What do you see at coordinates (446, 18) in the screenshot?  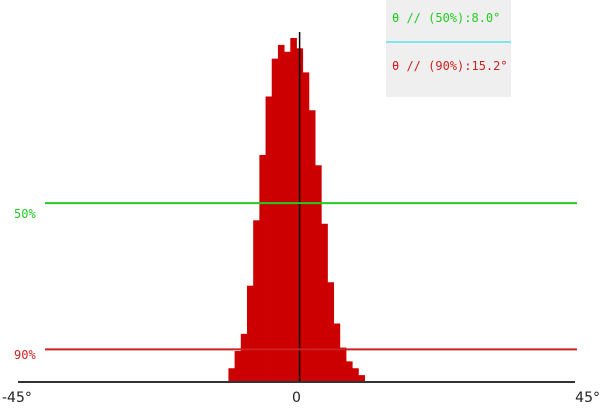 I see `legend-entry-50: θ // (50%):8.0°` at bounding box center [446, 18].